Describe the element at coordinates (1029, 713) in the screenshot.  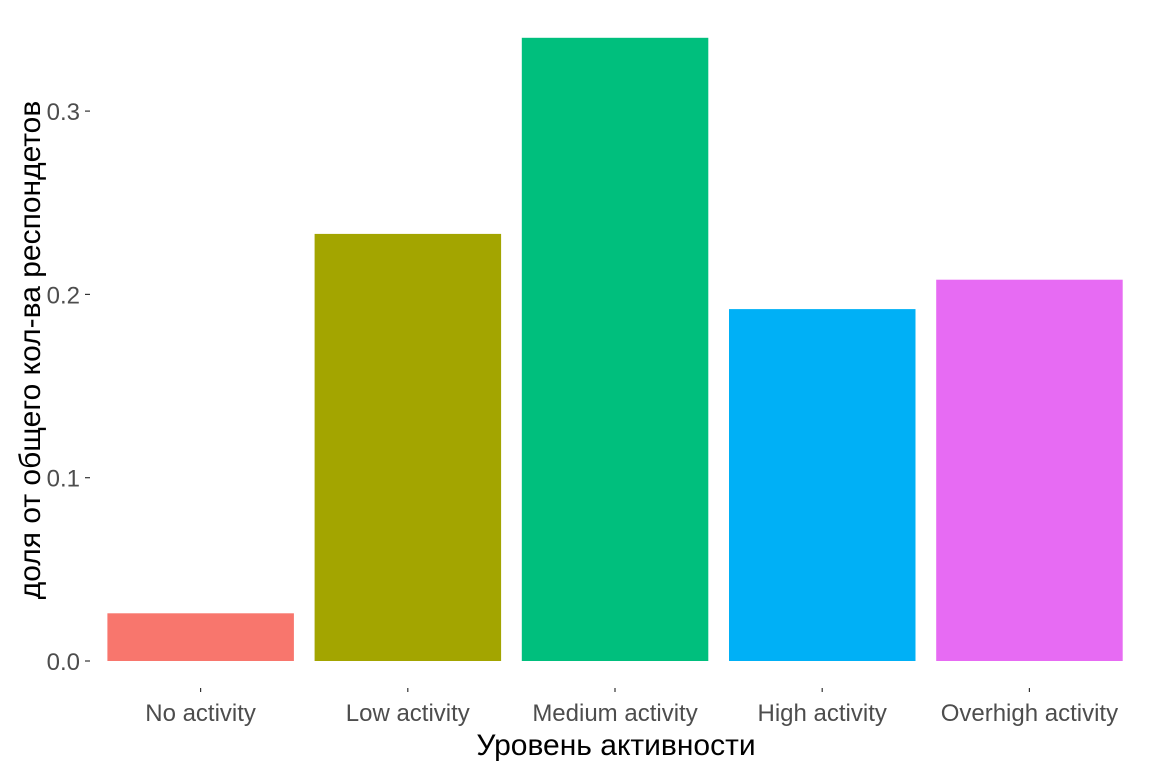
I see `x-tick-label-overhigh-activity: Overhigh activity` at that location.